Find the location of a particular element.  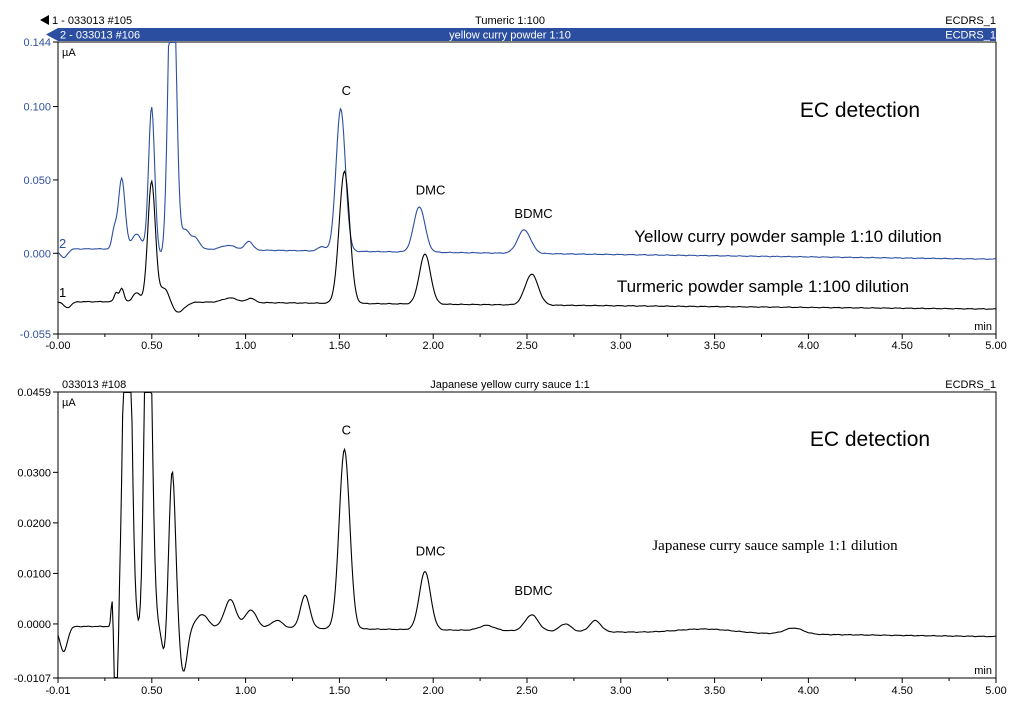

x-tick-label: -0.01 is located at coordinates (57, 691).